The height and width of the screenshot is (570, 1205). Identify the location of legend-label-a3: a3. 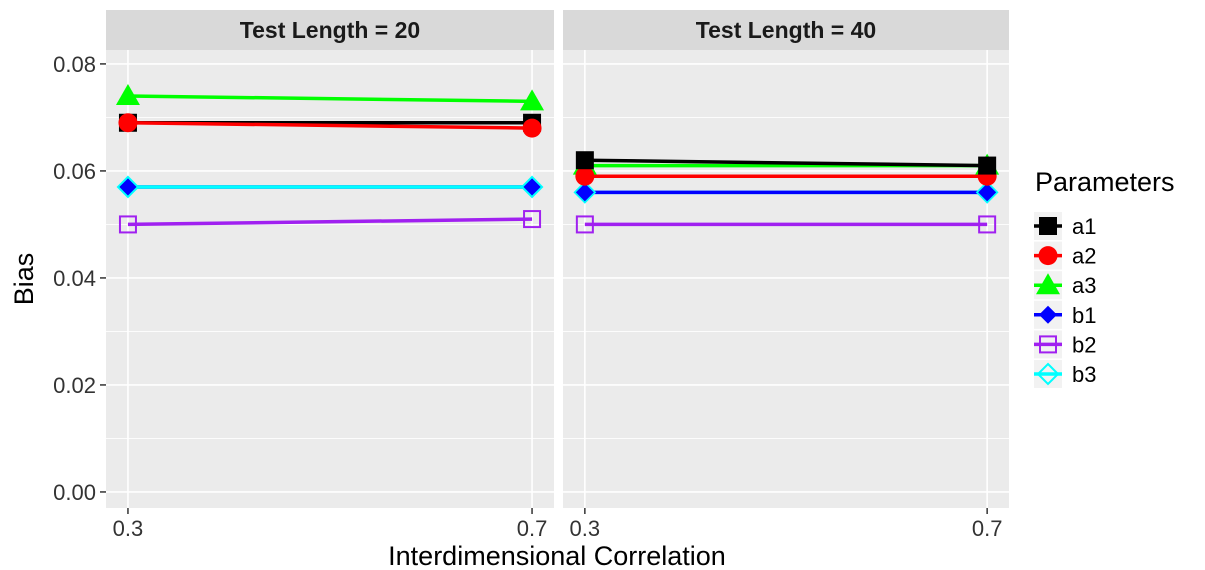
(1084, 285).